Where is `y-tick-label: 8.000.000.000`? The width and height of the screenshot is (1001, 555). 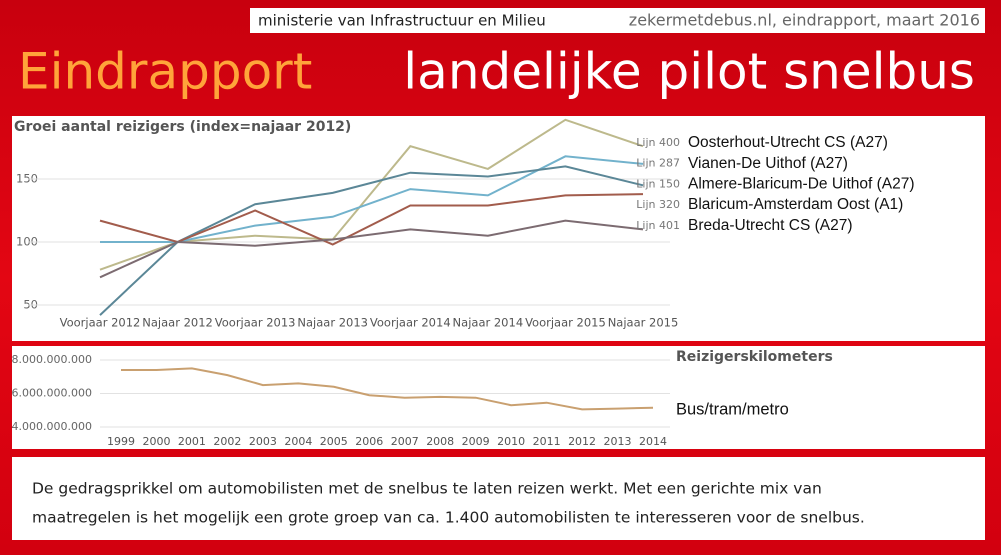 y-tick-label: 8.000.000.000 is located at coordinates (52, 359).